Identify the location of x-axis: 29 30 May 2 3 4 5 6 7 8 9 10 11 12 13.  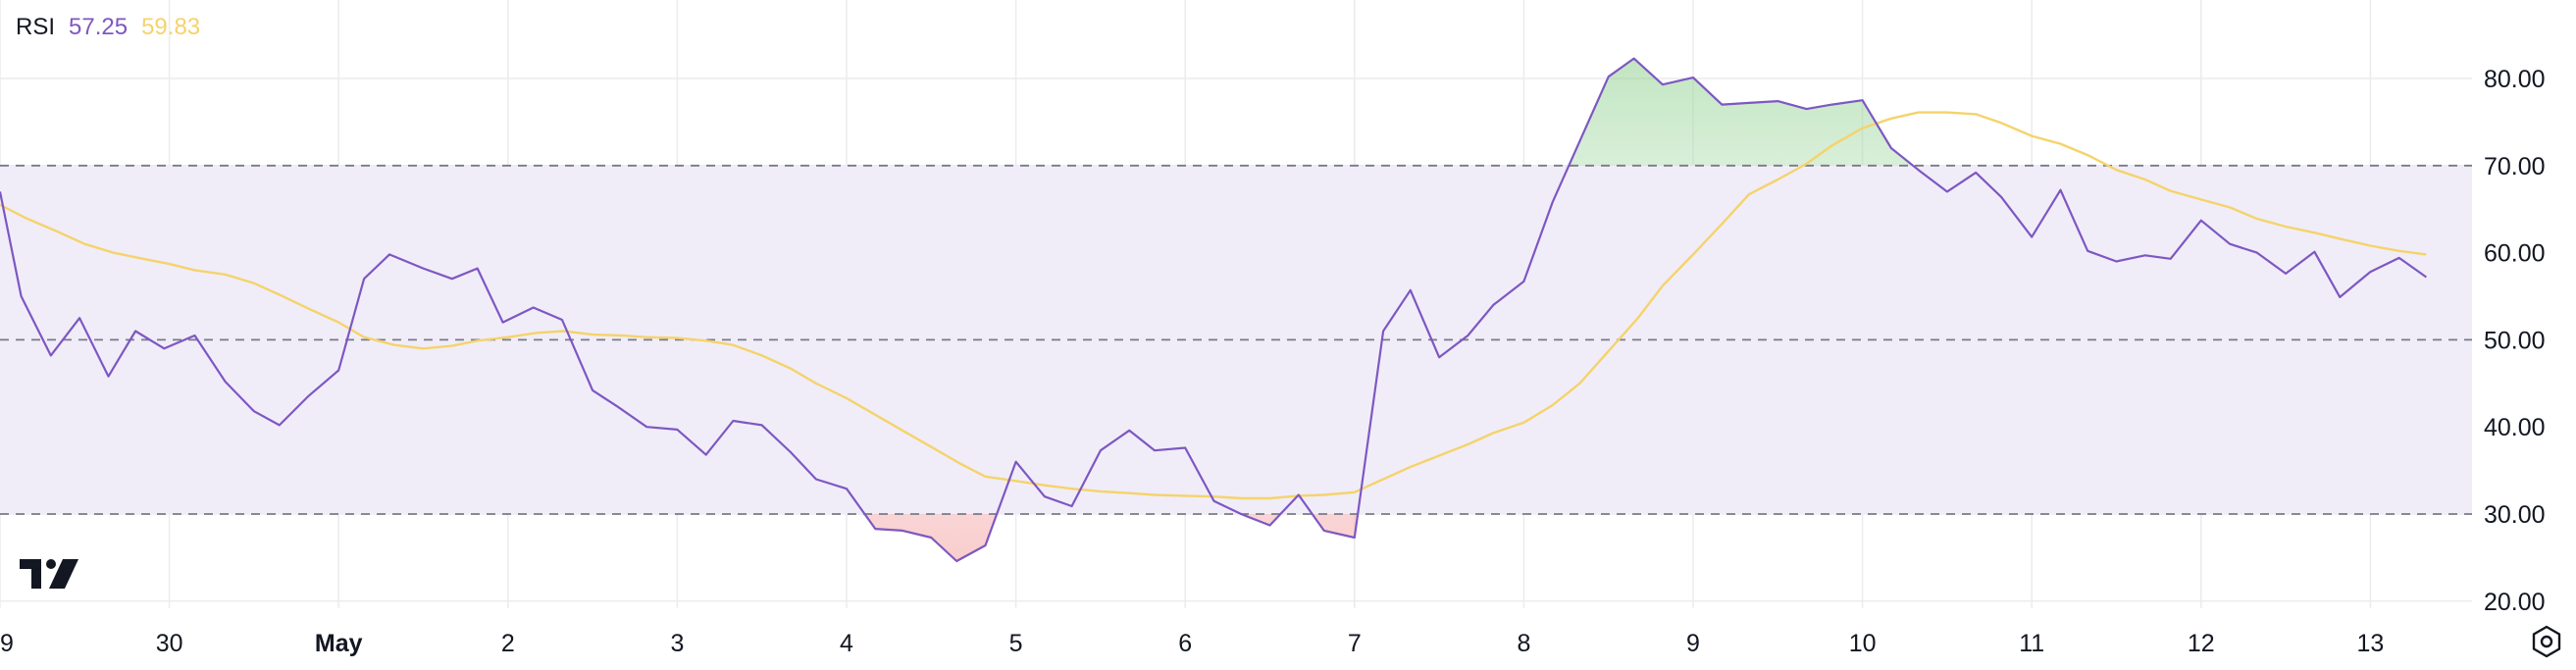
(1192, 644).